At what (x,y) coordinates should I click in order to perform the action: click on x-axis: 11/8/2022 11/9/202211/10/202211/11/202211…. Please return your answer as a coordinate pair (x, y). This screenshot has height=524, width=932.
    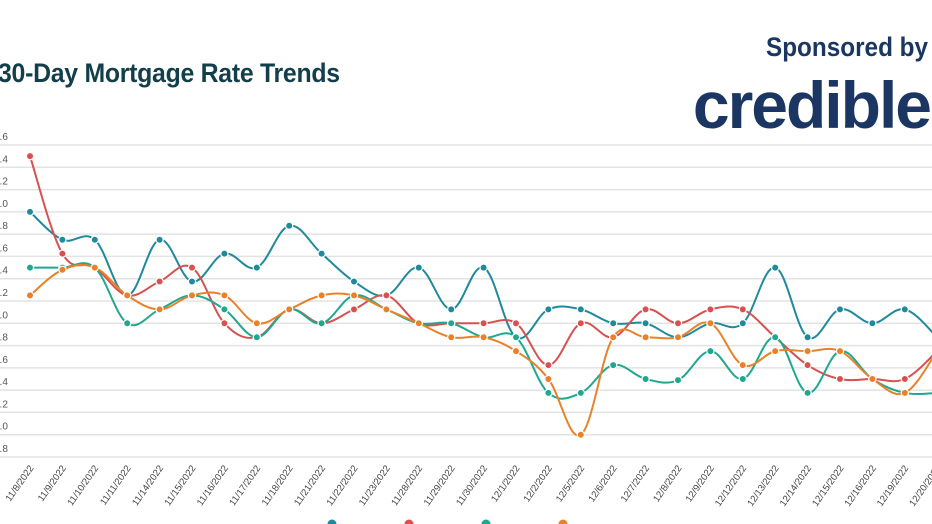
    Looking at the image, I should click on (468, 485).